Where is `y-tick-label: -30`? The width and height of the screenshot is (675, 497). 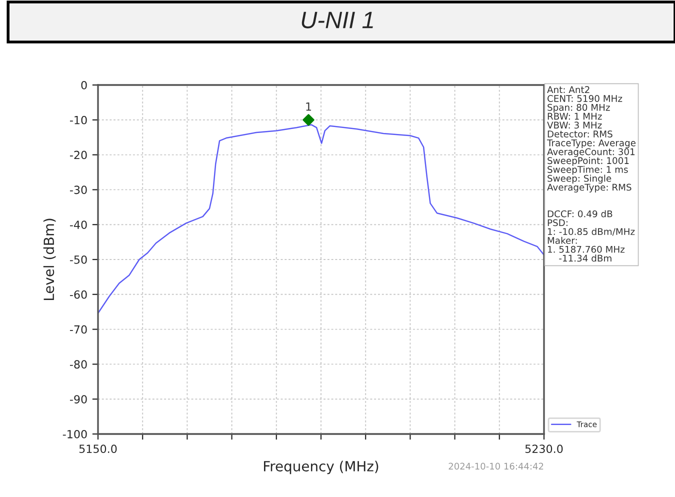
y-tick-label: -30 is located at coordinates (78, 190).